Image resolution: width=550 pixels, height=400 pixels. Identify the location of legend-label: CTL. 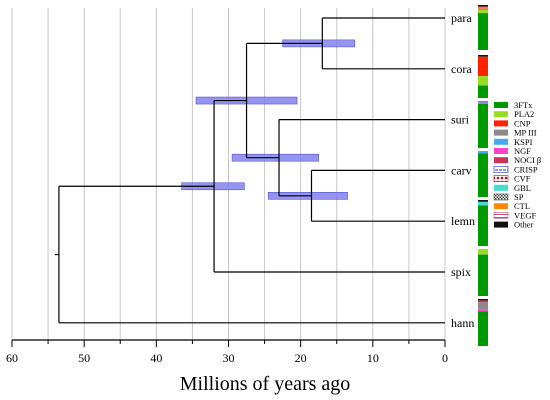
(522, 206).